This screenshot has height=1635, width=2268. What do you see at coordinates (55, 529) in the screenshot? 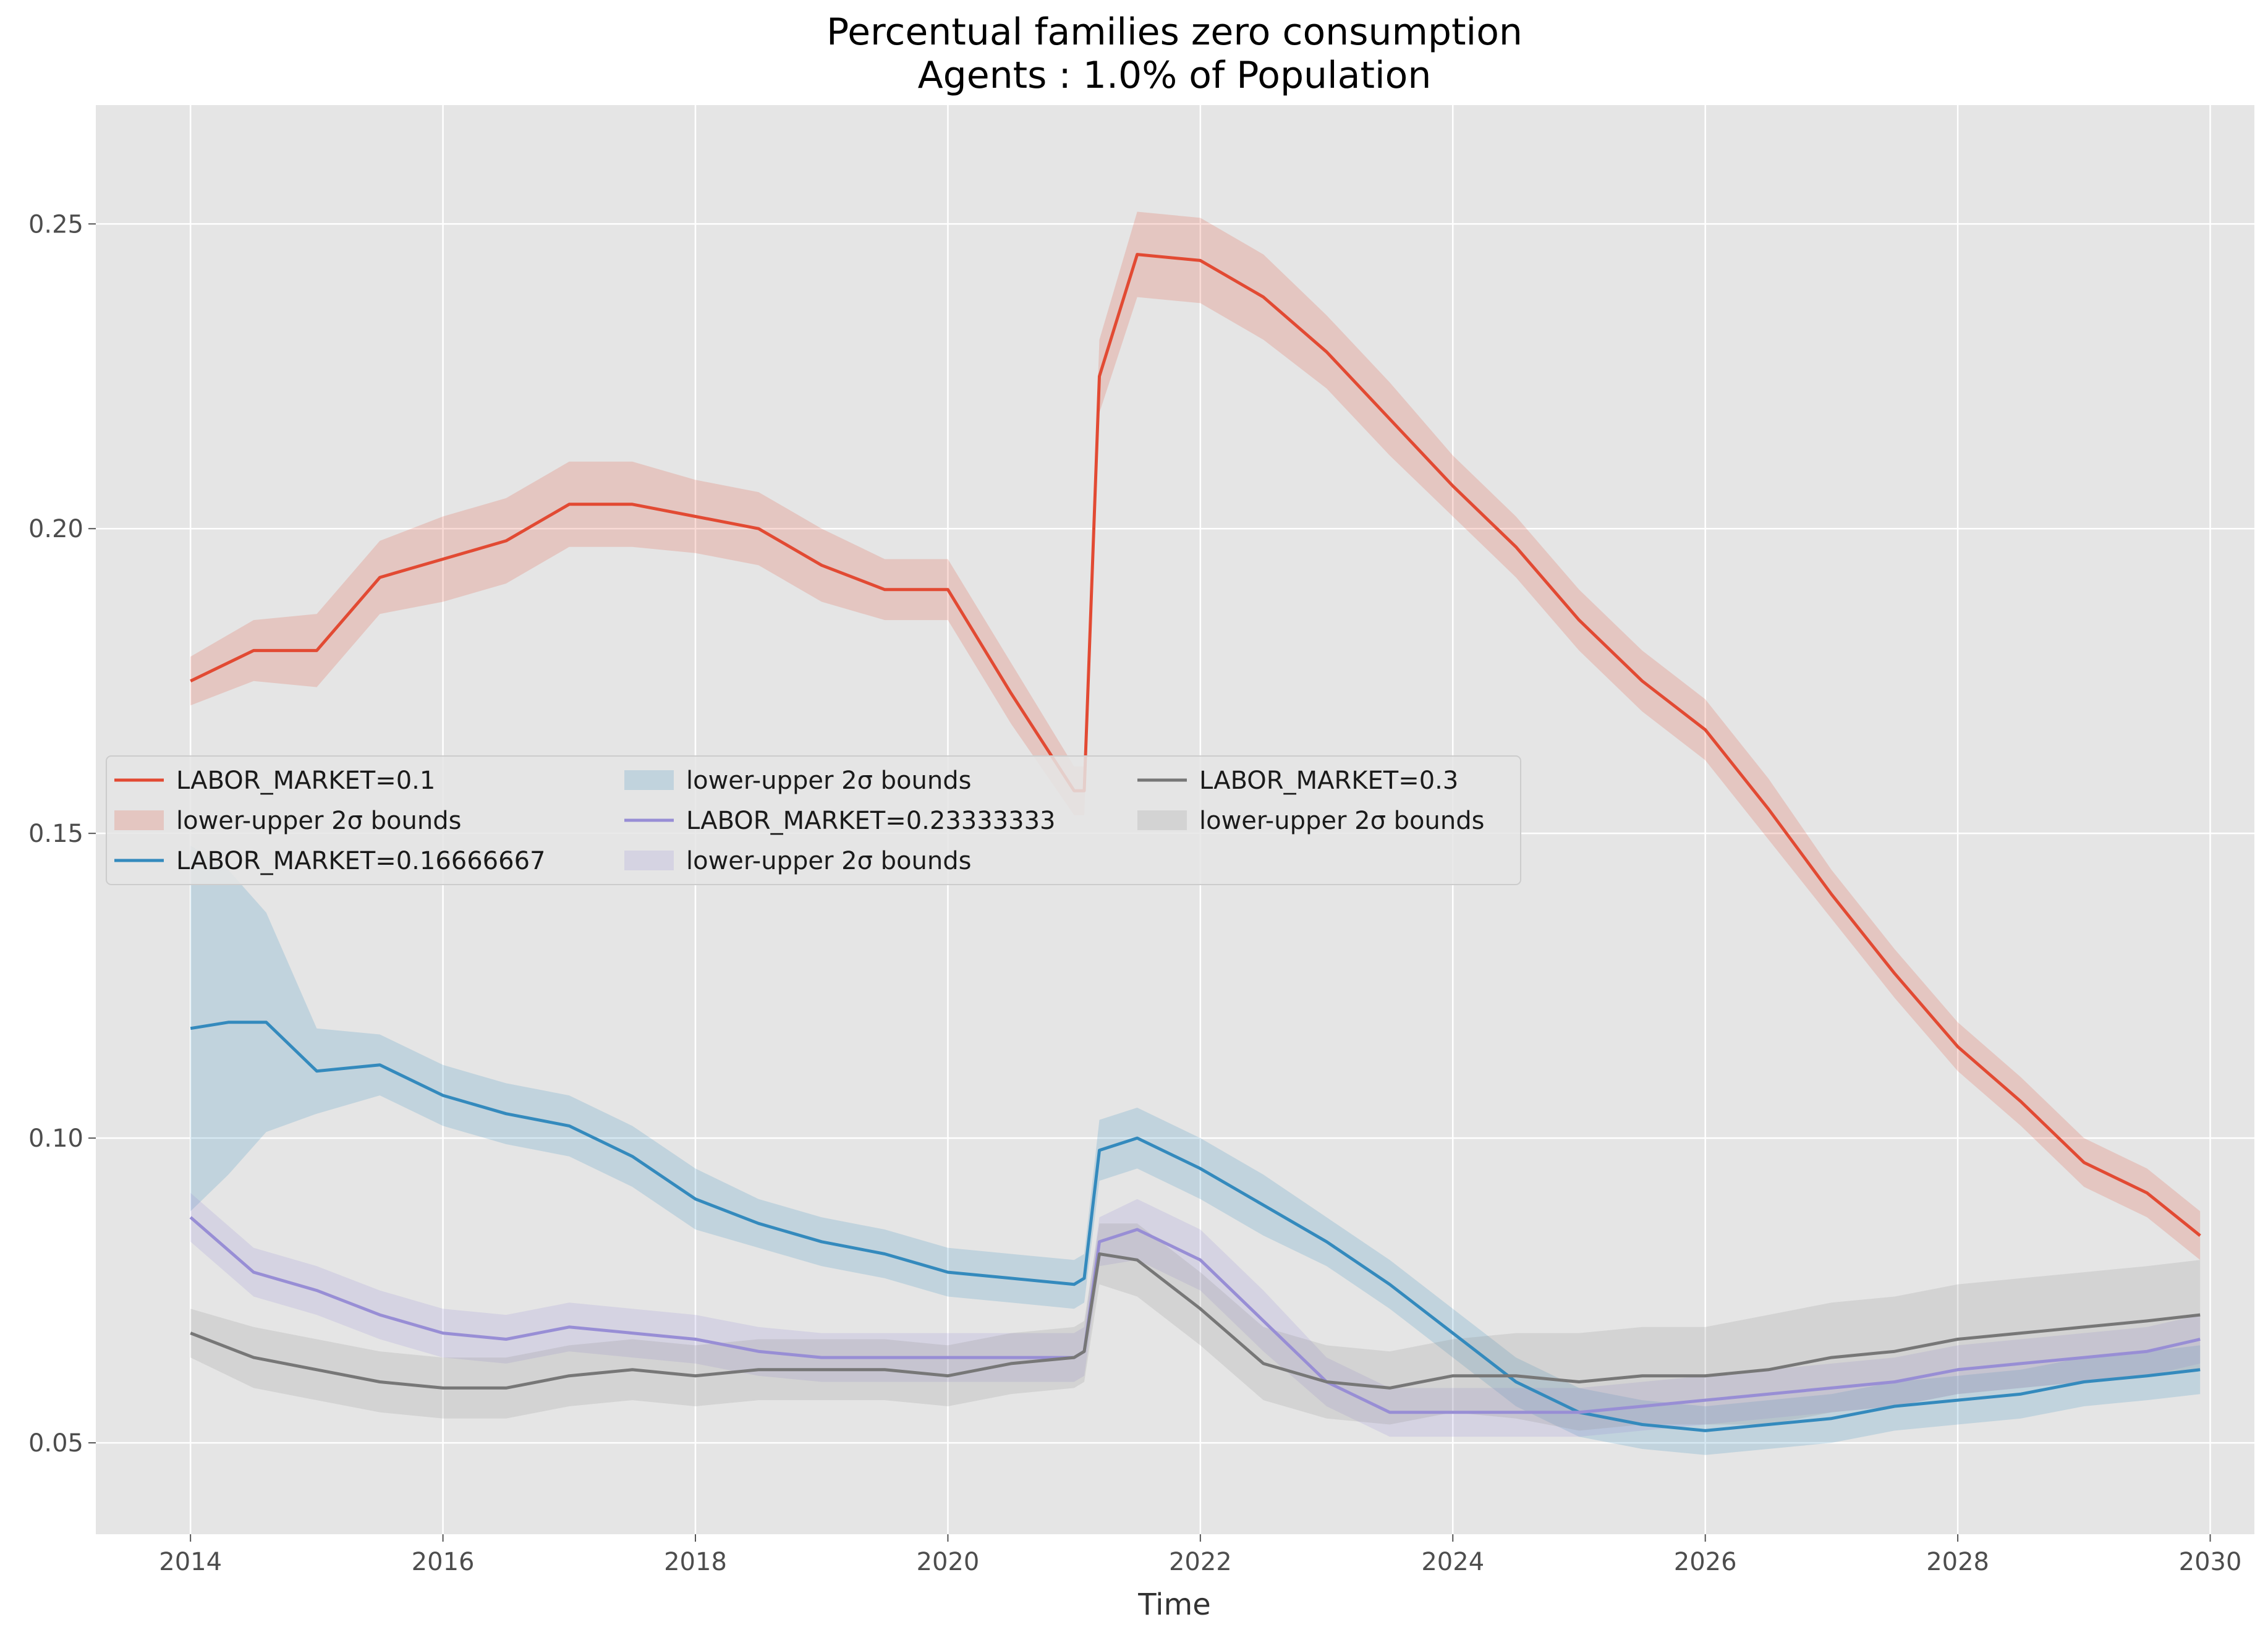
I see `y-tick-label: 0.20` at bounding box center [55, 529].